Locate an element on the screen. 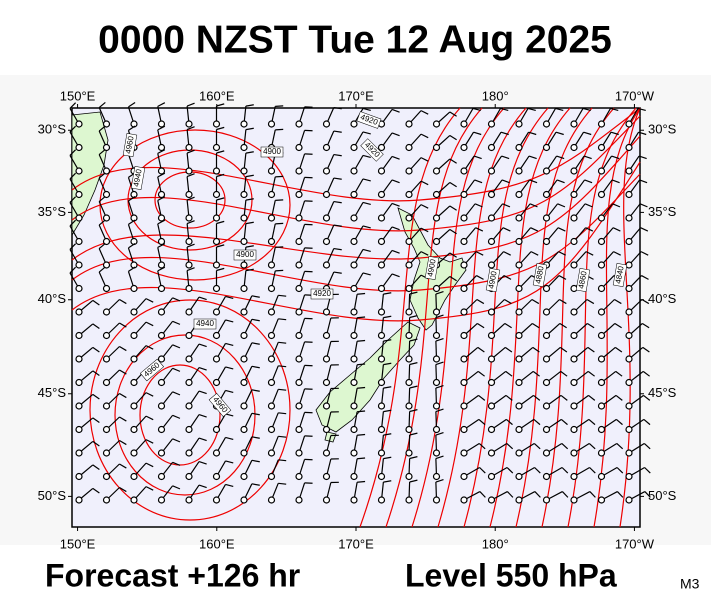  lon-label-bottom: 160°E is located at coordinates (217, 543).